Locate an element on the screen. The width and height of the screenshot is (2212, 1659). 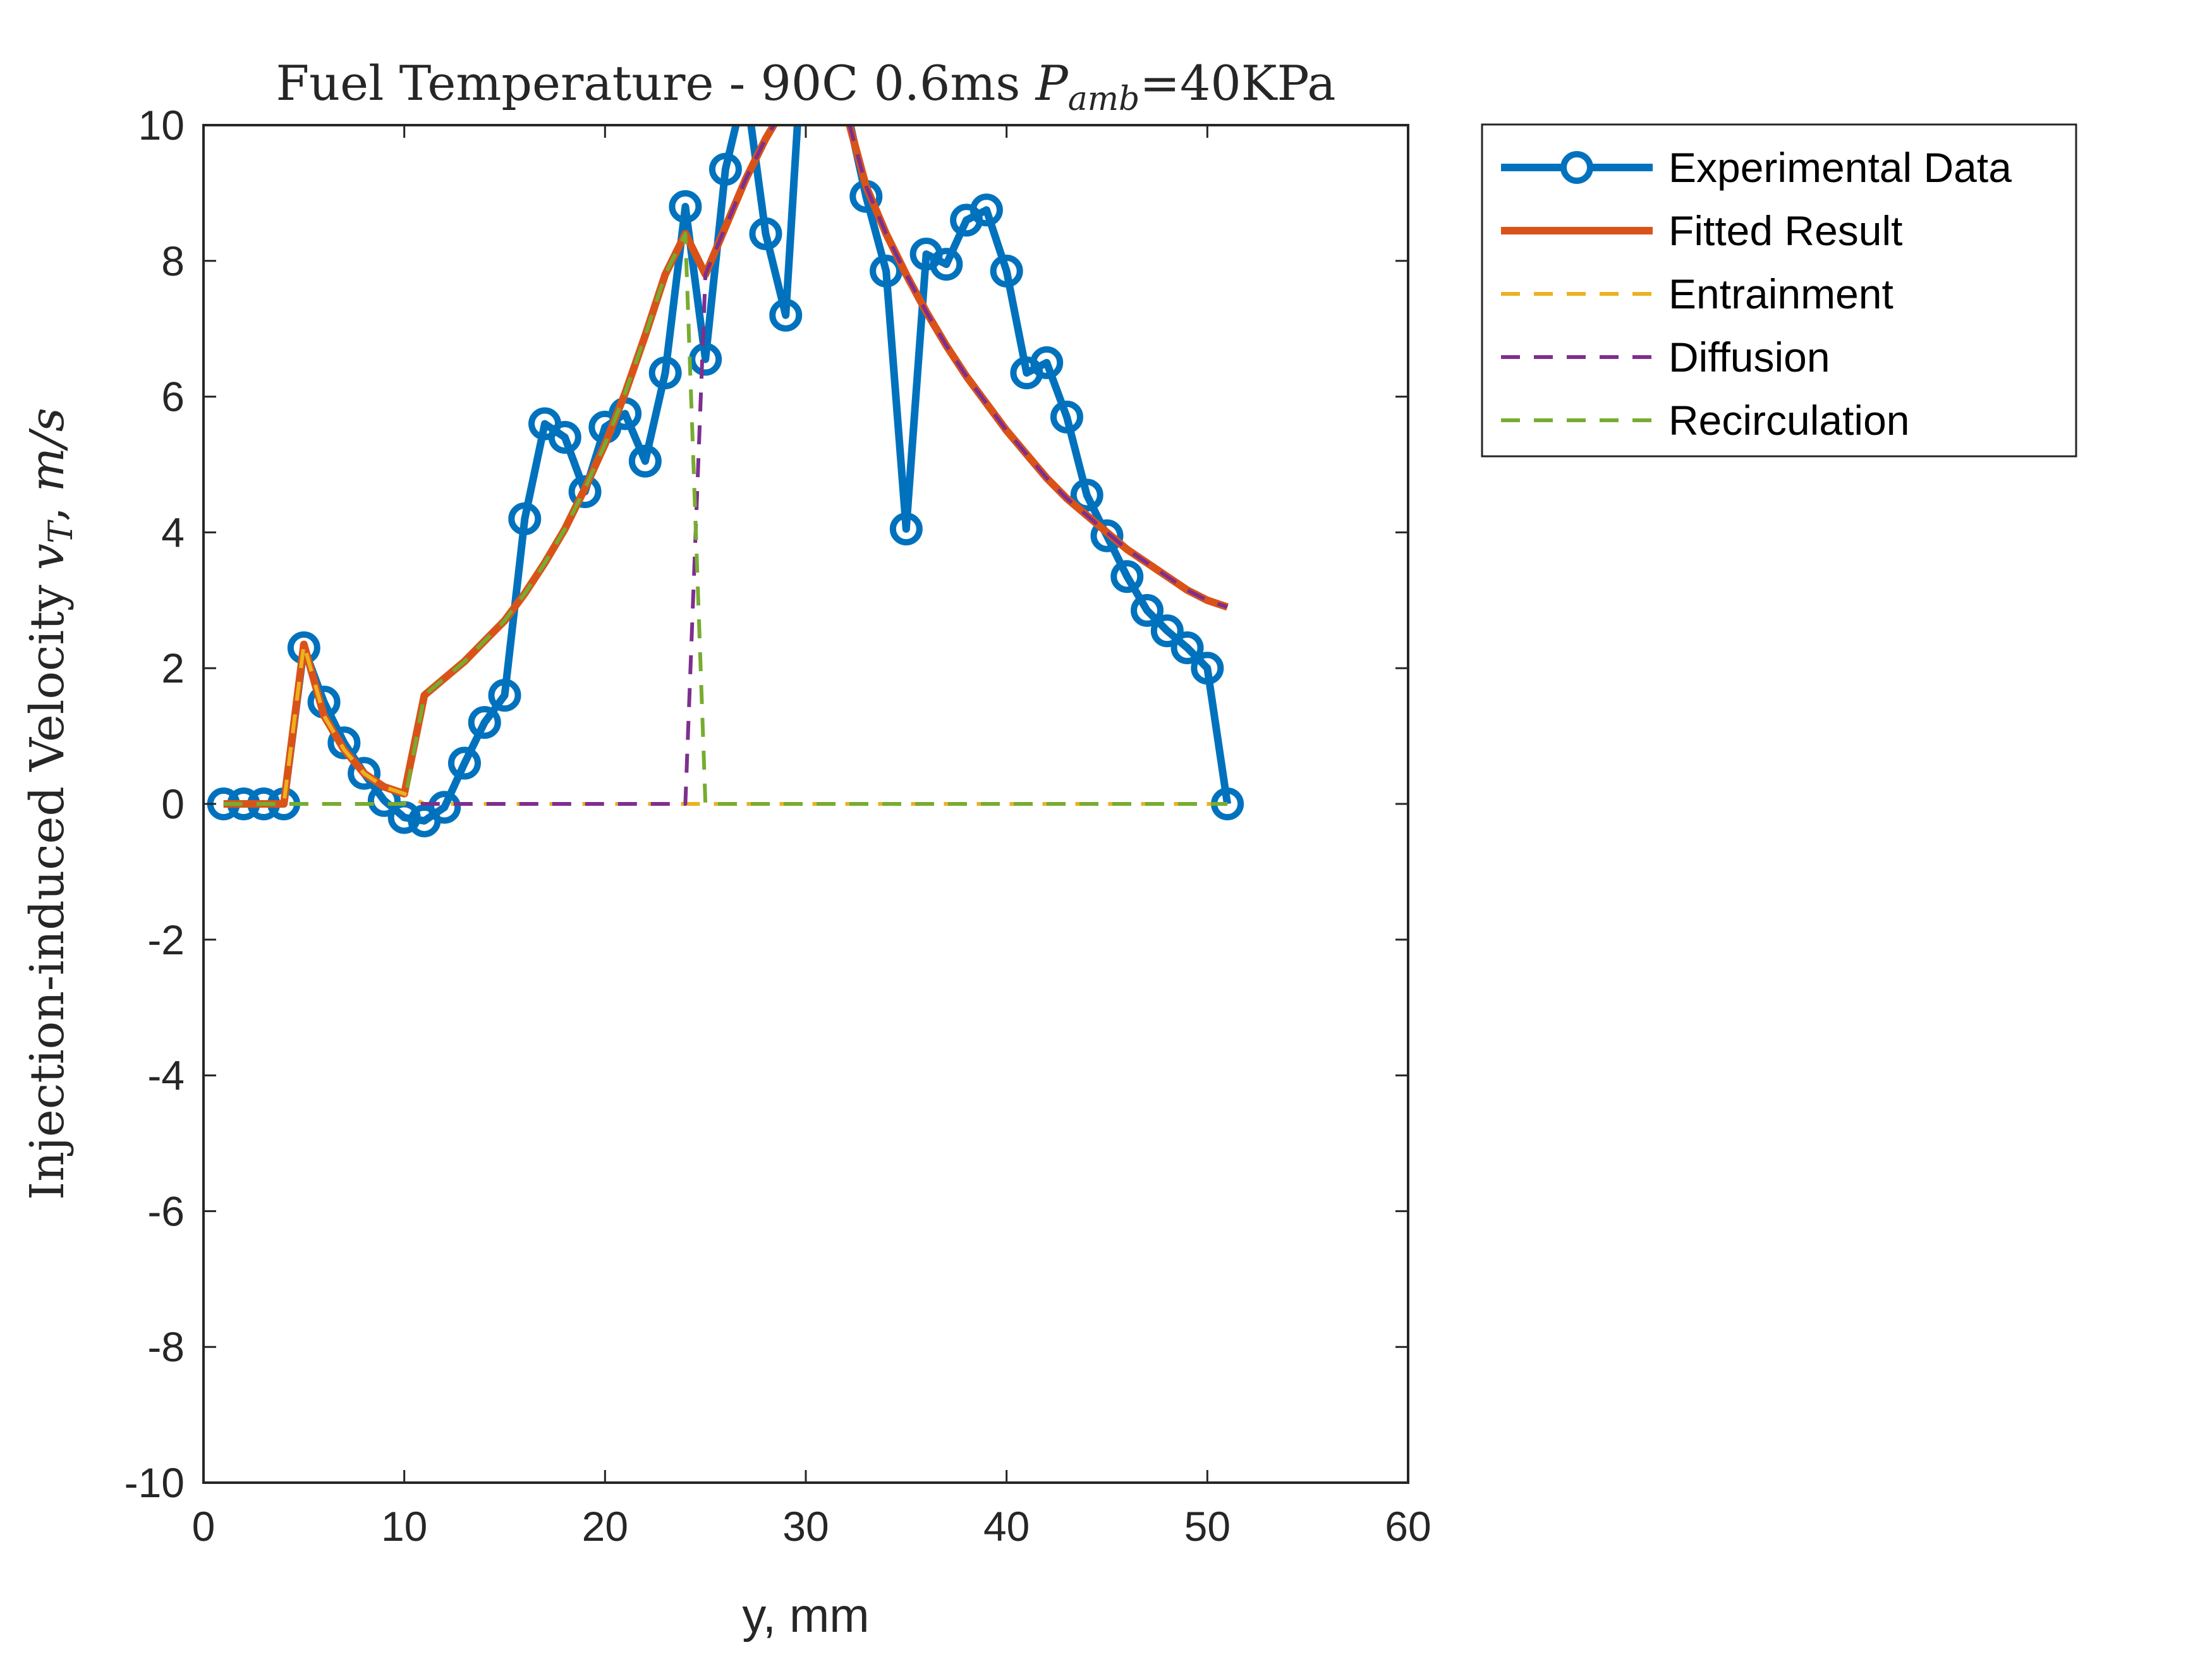
x-tick-label: 40 is located at coordinates (1006, 1526).